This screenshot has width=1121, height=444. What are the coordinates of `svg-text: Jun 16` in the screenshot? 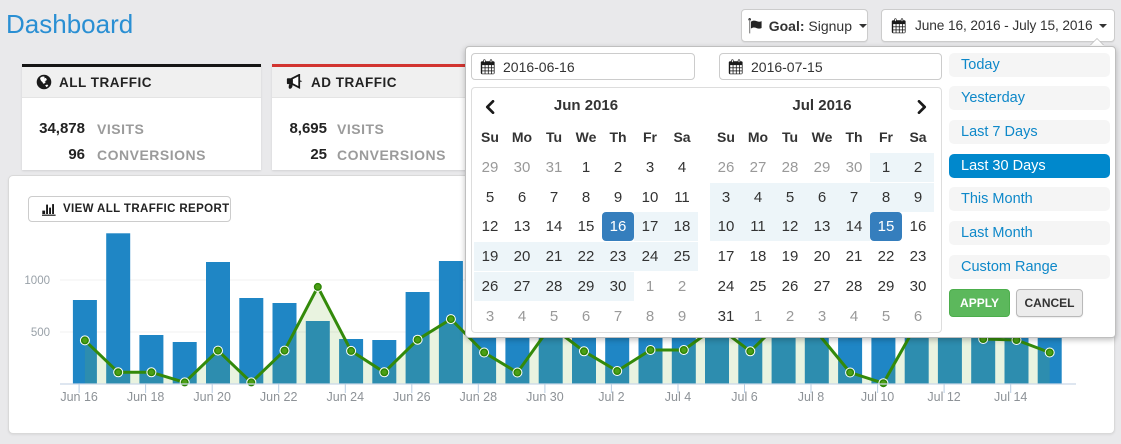 It's located at (79, 397).